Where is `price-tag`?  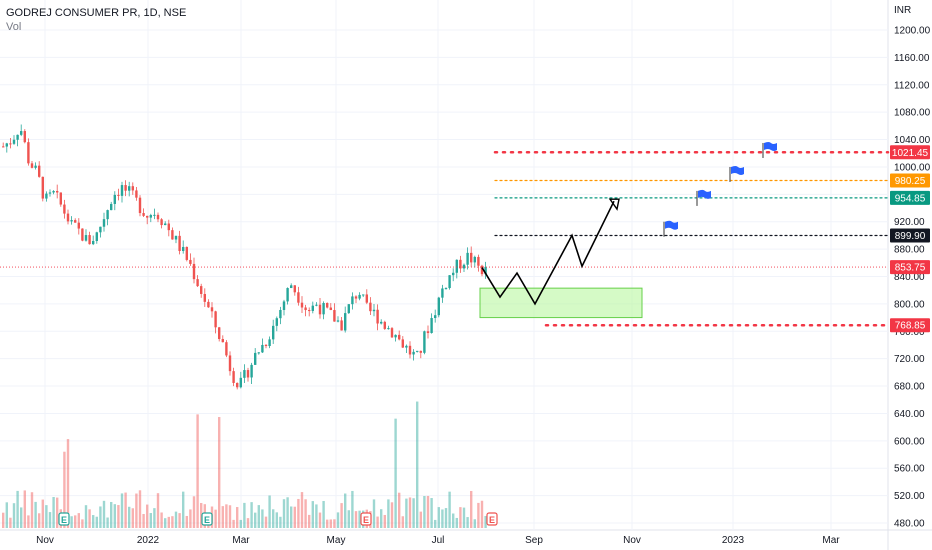
price-tag is located at coordinates (910, 197).